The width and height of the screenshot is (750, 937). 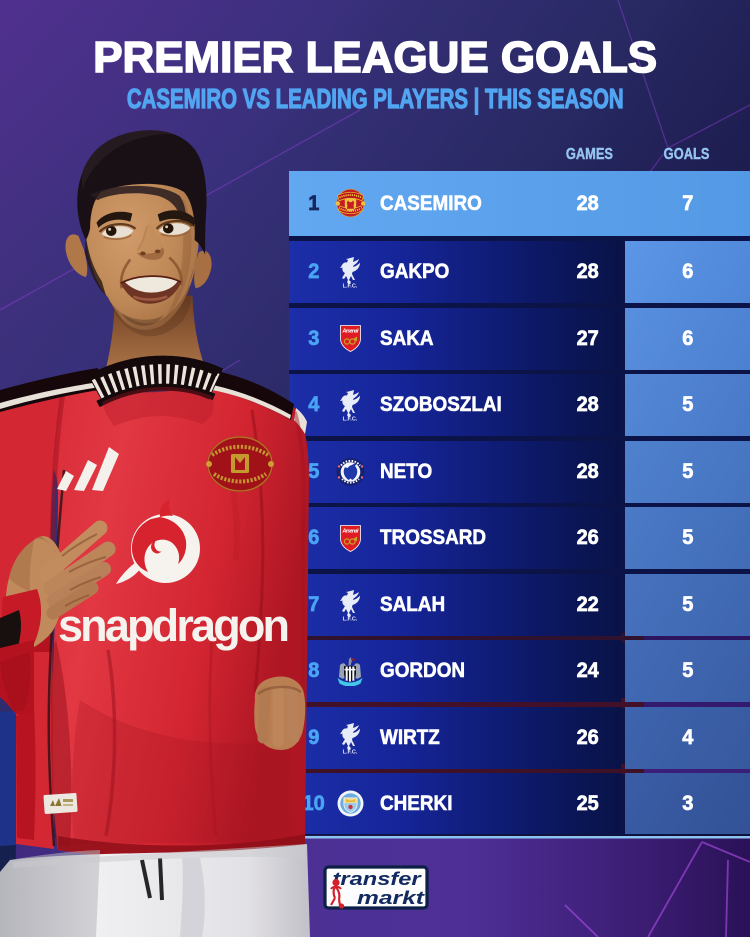 I want to click on svg-text: transfer, so click(x=378, y=878).